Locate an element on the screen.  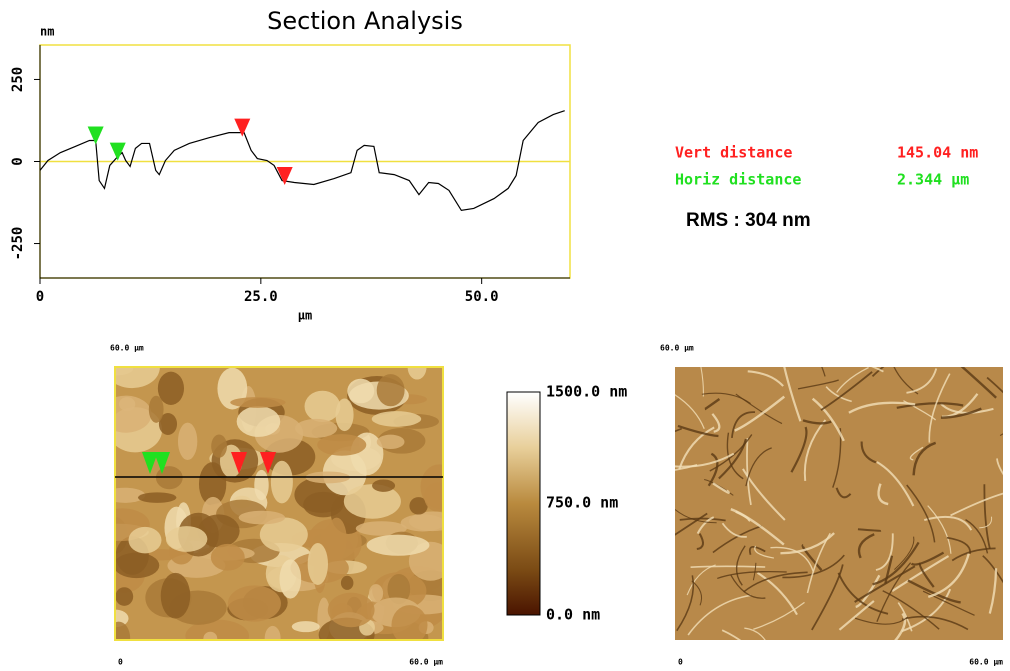
image-x-start: 0 is located at coordinates (120, 662).